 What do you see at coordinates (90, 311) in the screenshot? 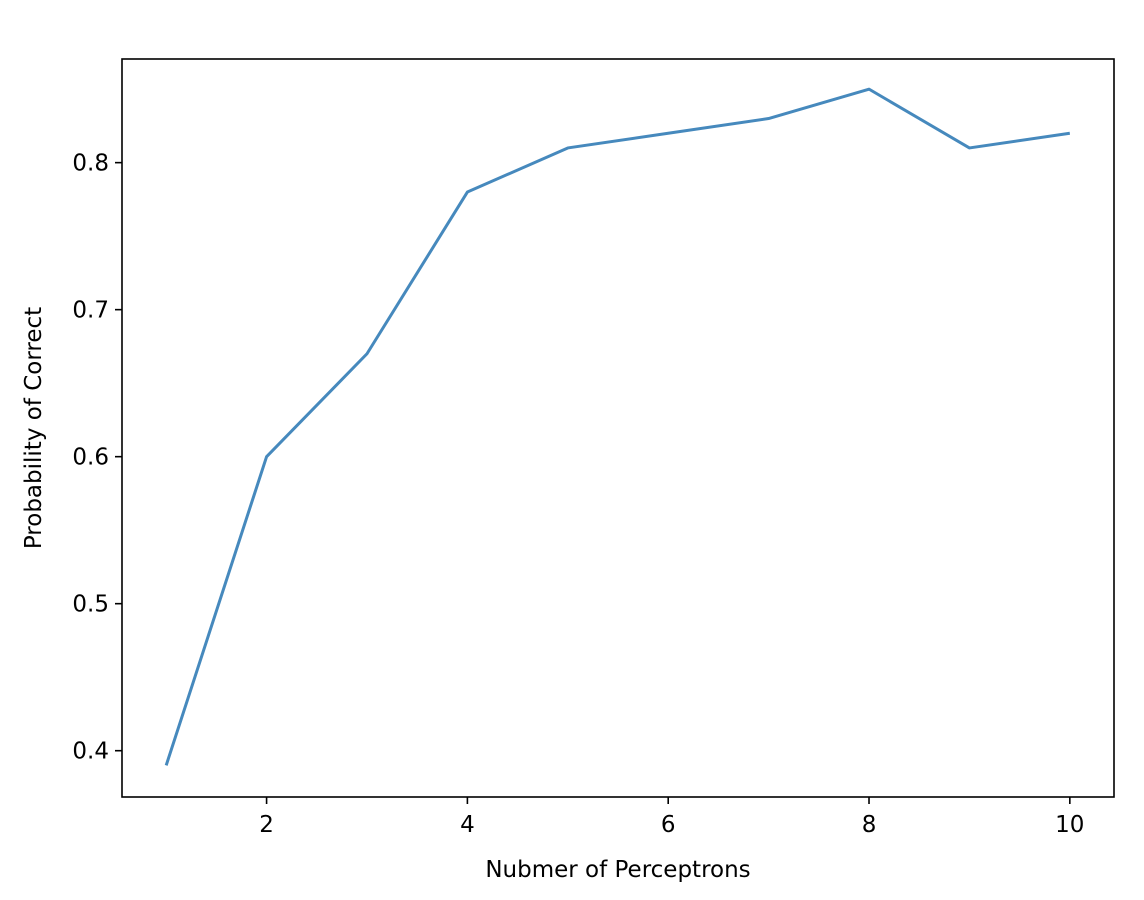
I see `y-tick-label: 0.7` at bounding box center [90, 311].